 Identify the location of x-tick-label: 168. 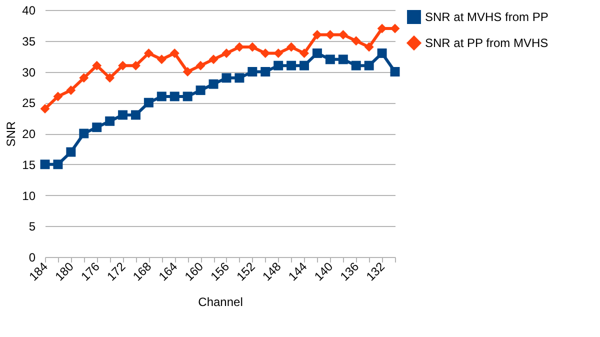
(142, 271).